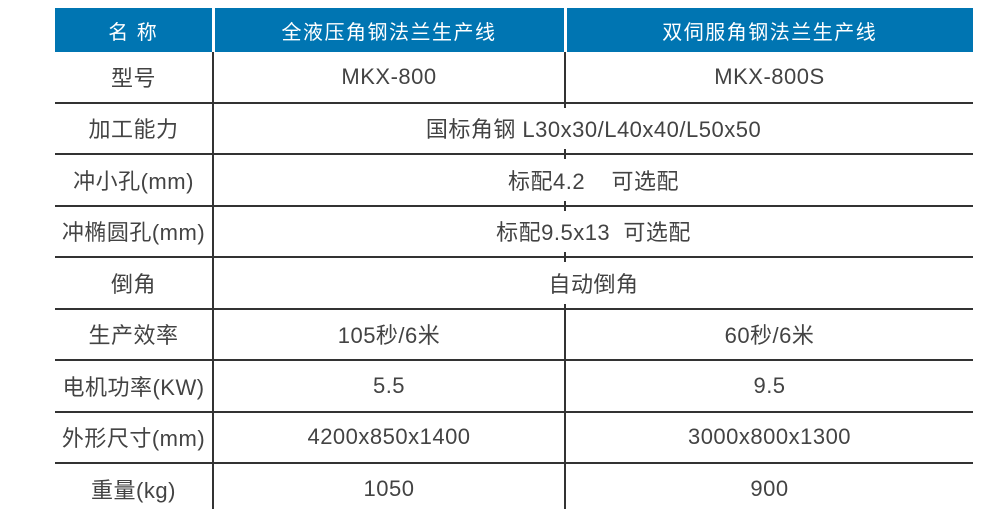 This screenshot has height=509, width=990. What do you see at coordinates (592, 180) in the screenshot?
I see `spec-value-merged: 标配4.2 可选配` at bounding box center [592, 180].